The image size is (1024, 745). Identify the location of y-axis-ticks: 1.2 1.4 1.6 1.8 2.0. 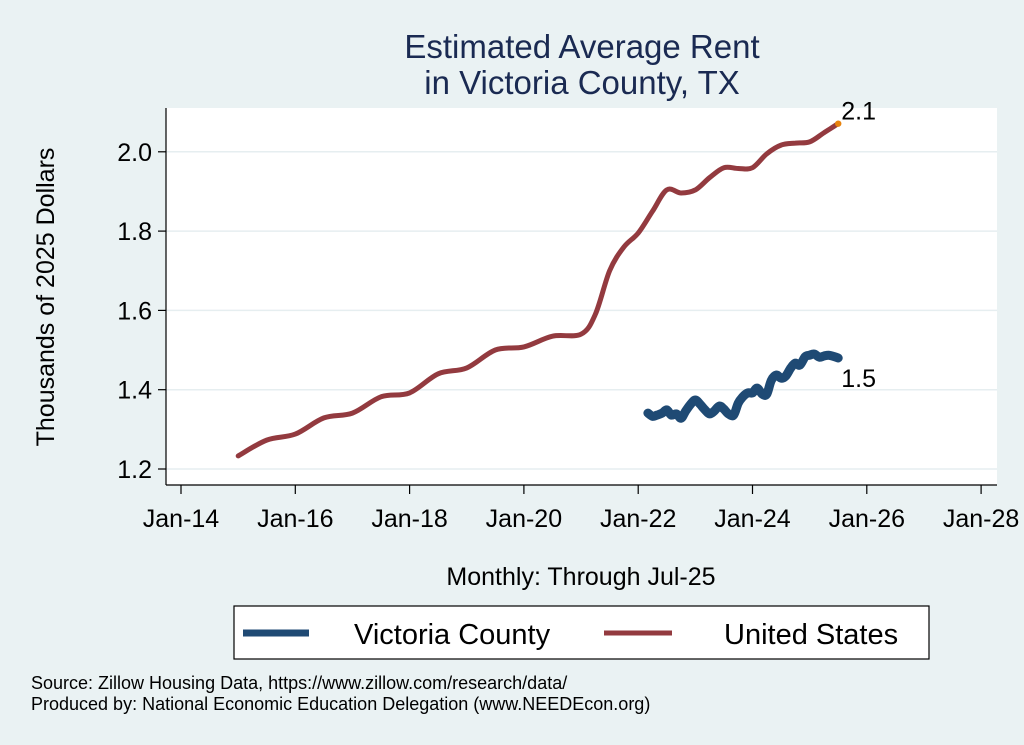
(141, 311).